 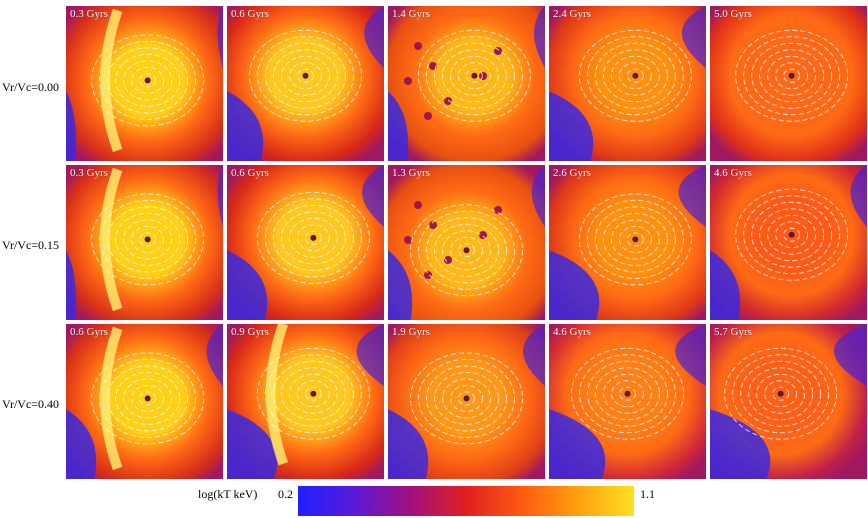 I want to click on simulation-panel-r2c5: 4.6 Gyrs, so click(x=788, y=242).